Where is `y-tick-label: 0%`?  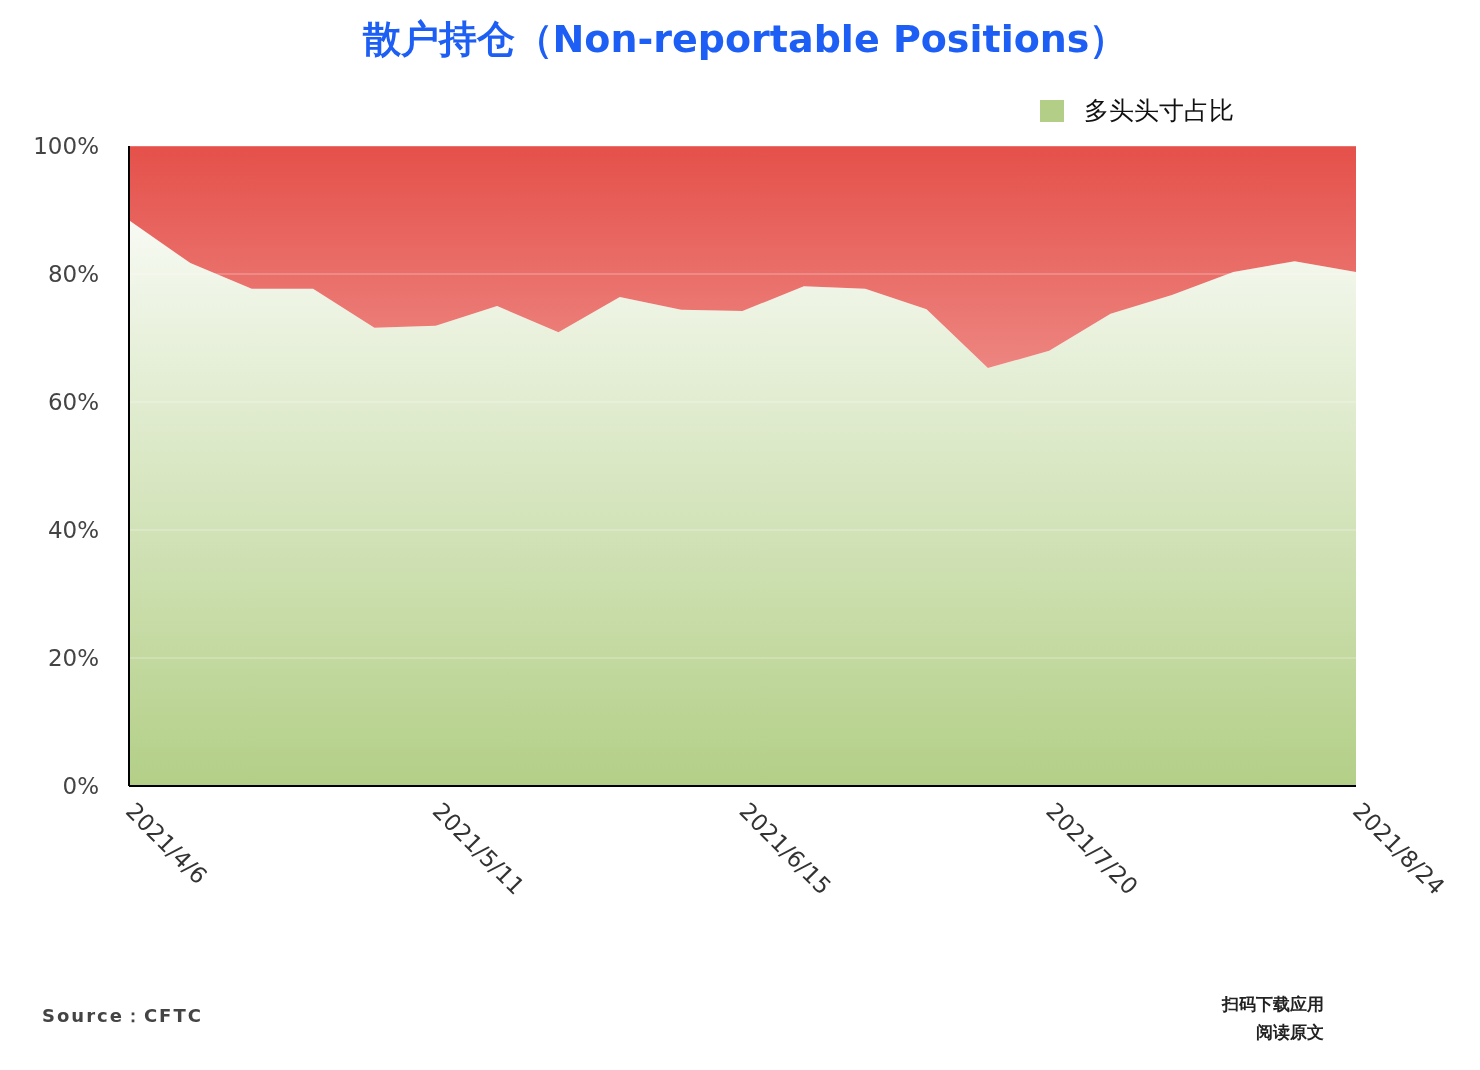 y-tick-label: 0% is located at coordinates (80, 786).